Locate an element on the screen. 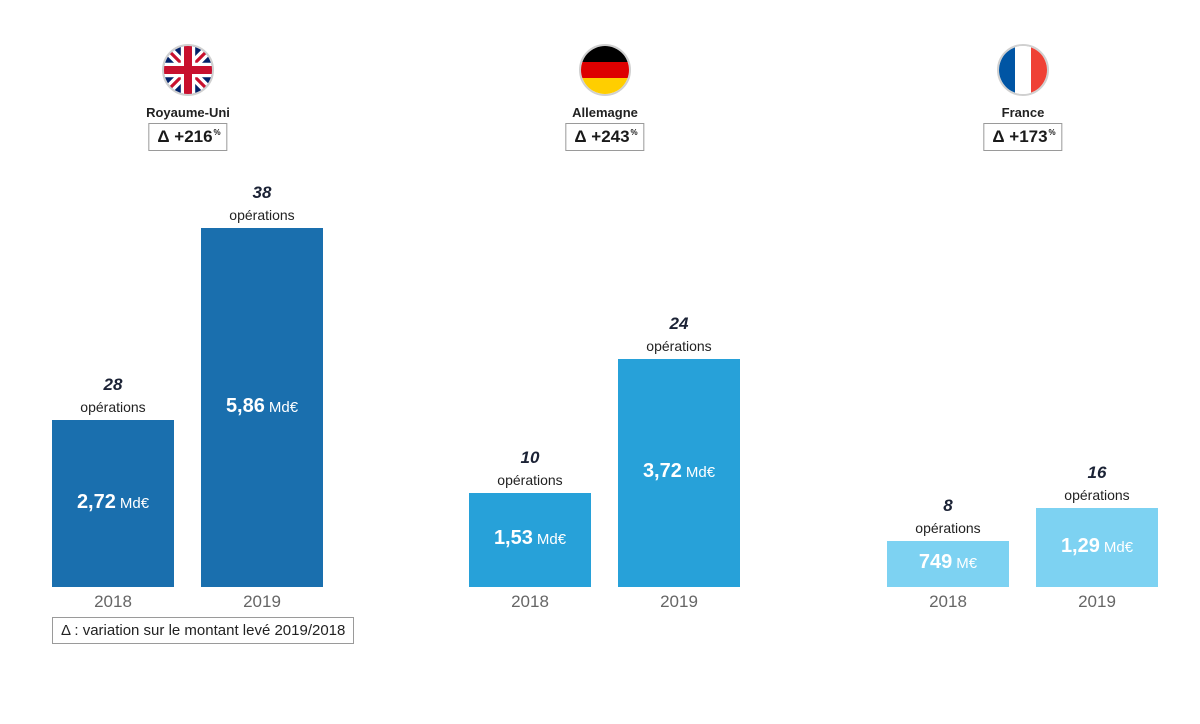 The image size is (1200, 724). delta-badge-royaume-uni: Δ +216% is located at coordinates (188, 137).